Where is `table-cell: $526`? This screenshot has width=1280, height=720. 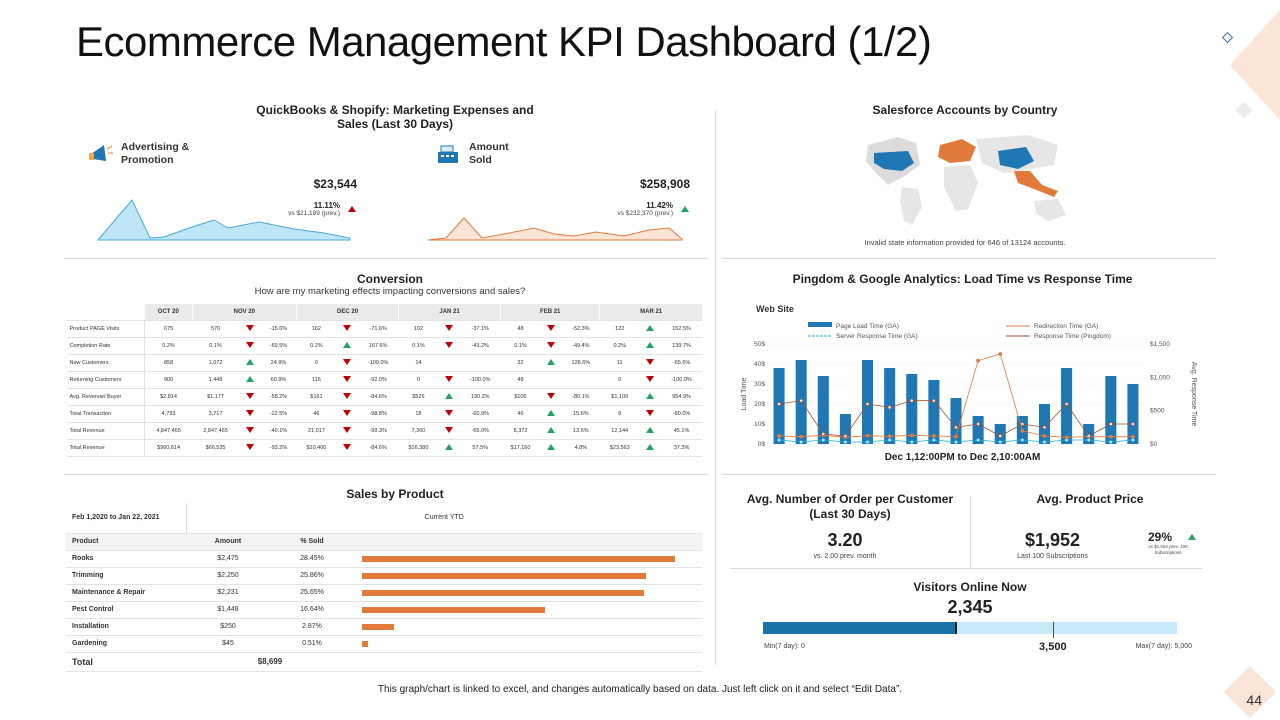
table-cell: $526 is located at coordinates (418, 397).